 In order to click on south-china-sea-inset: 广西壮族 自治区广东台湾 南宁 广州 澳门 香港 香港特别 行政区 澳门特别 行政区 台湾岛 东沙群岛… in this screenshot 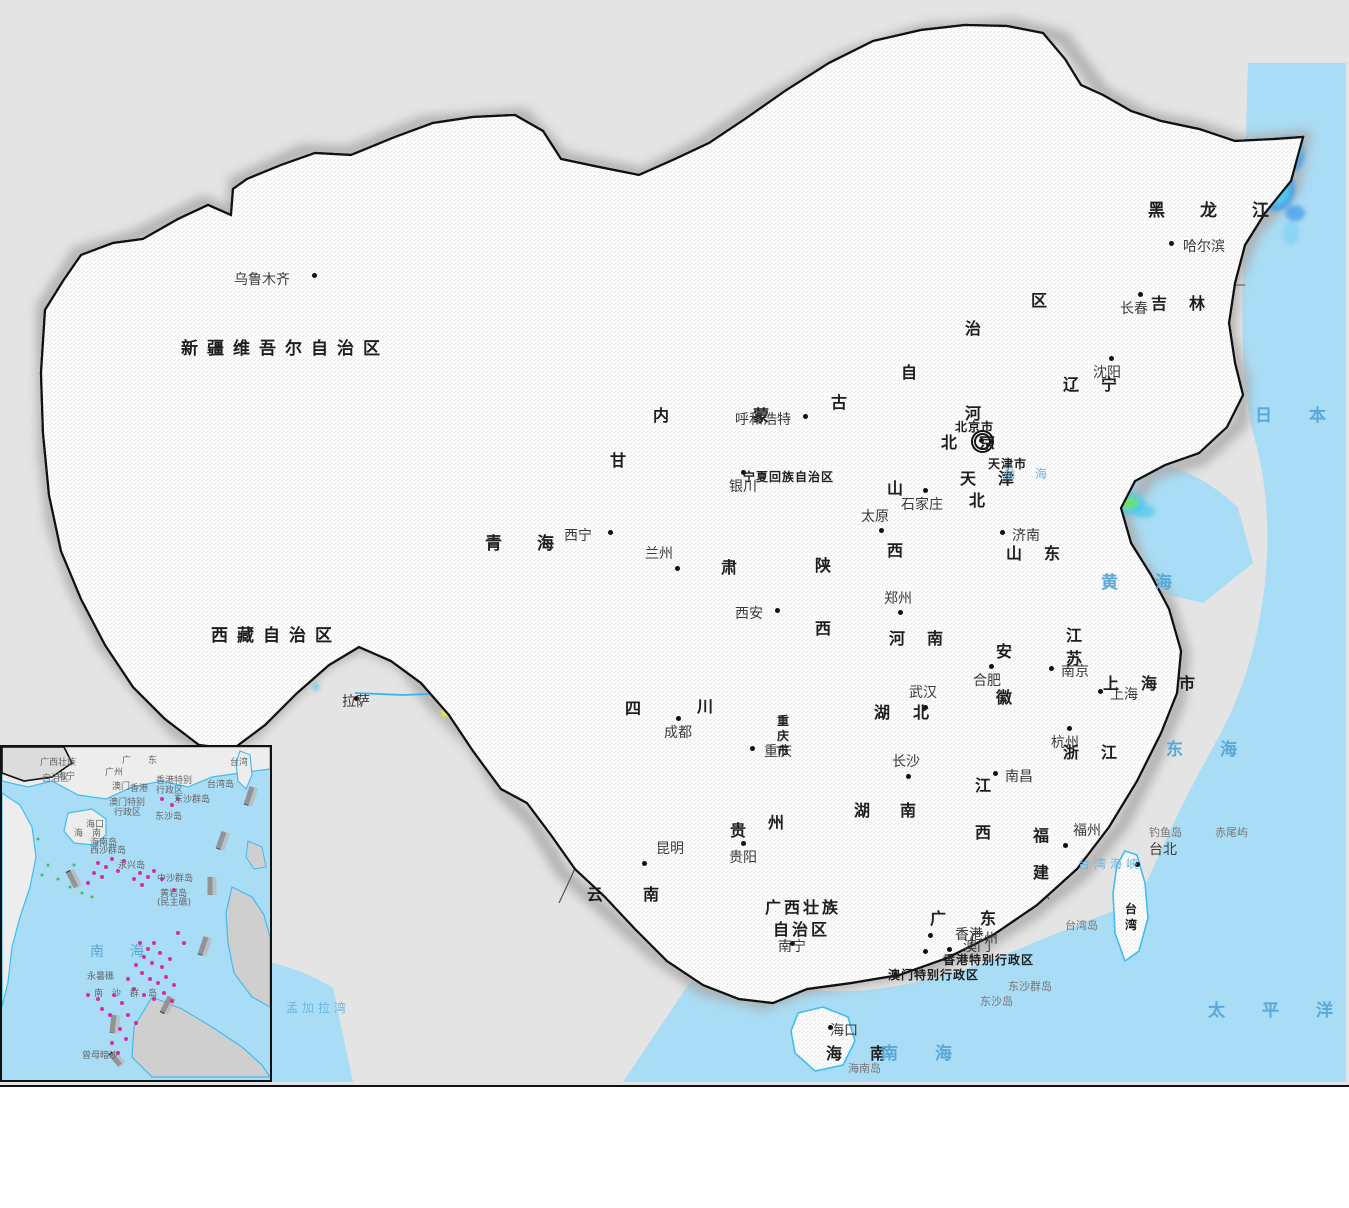, I will do `click(136, 913)`.